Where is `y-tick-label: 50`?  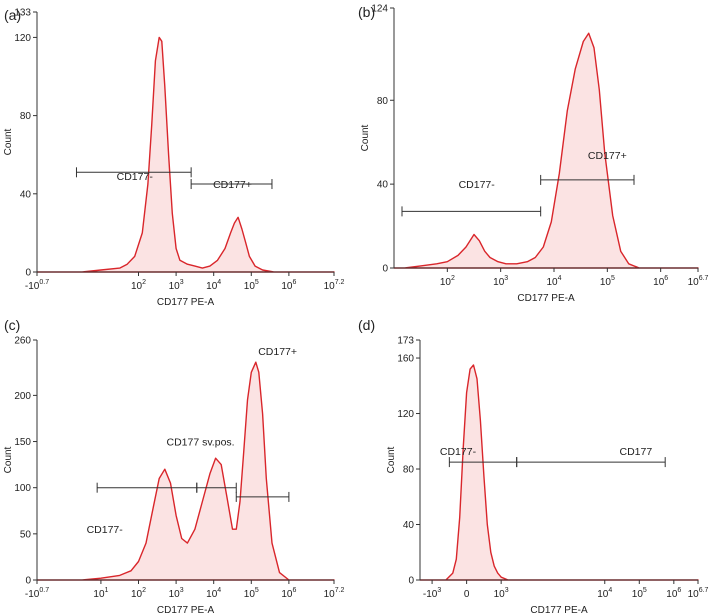
y-tick-label: 50 is located at coordinates (26, 534).